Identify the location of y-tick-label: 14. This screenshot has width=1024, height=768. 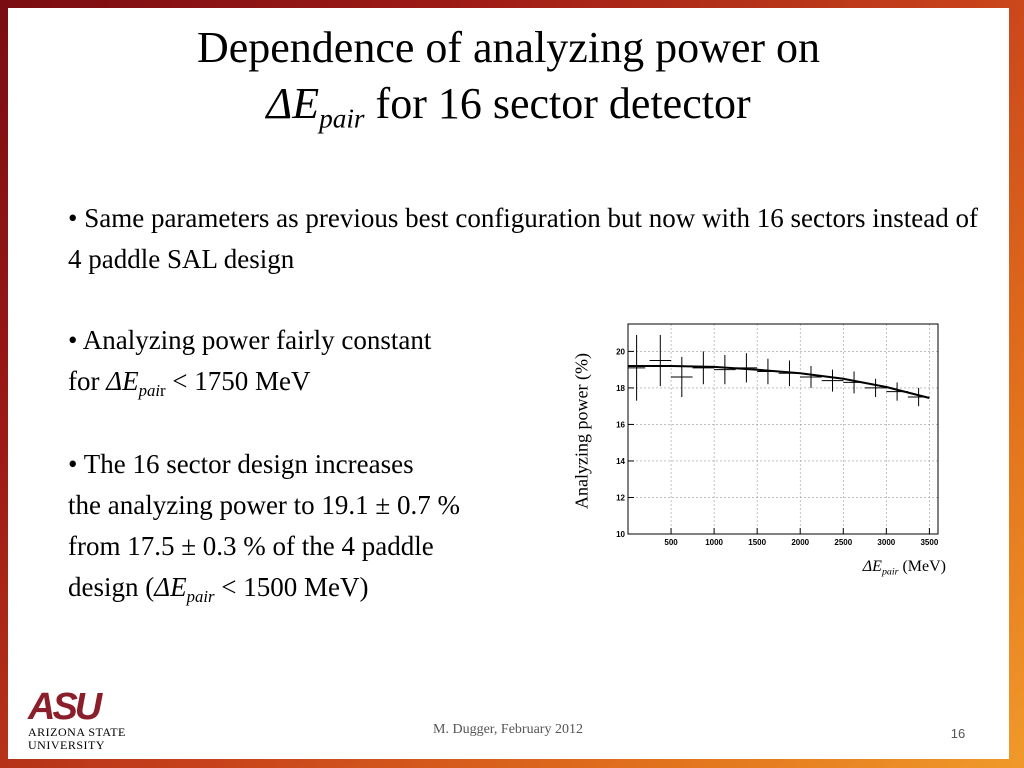
(620, 461).